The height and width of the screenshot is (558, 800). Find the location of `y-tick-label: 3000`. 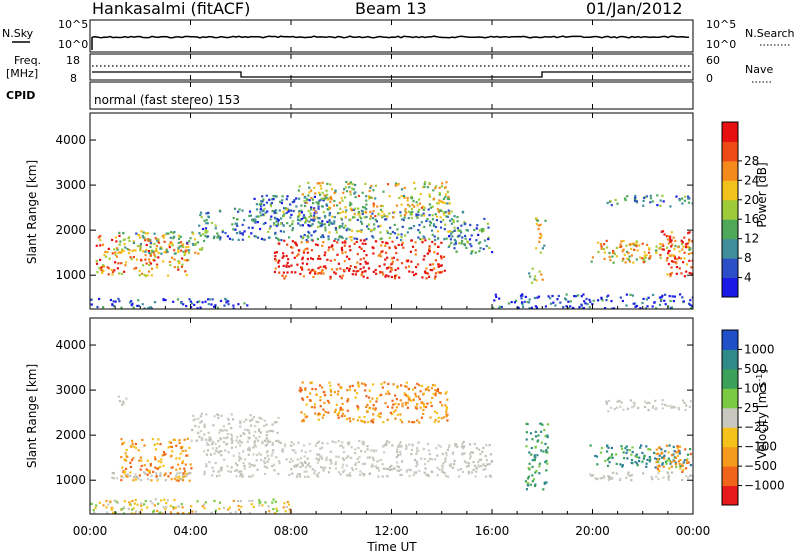

y-tick-label: 3000 is located at coordinates (70, 185).